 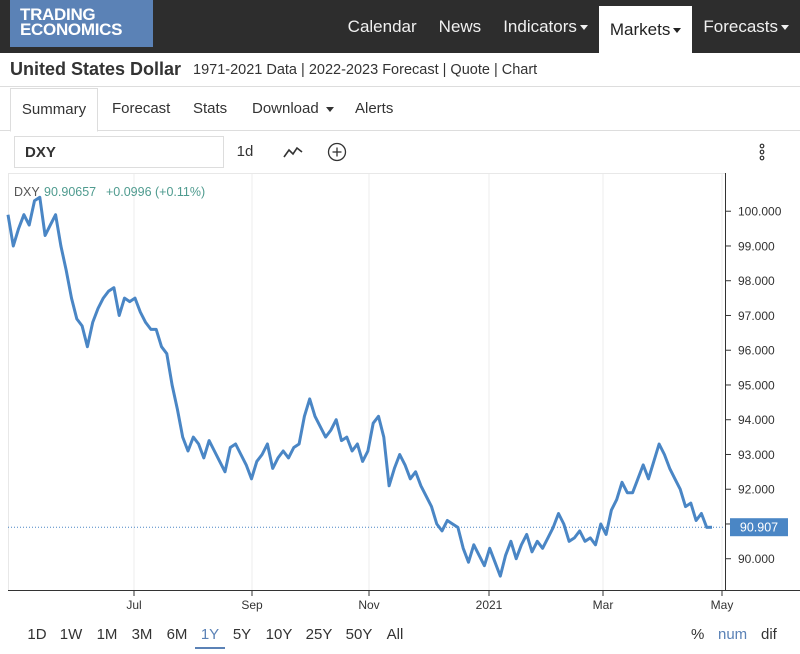 What do you see at coordinates (70, 192) in the screenshot?
I see `legend-value: 90.90657` at bounding box center [70, 192].